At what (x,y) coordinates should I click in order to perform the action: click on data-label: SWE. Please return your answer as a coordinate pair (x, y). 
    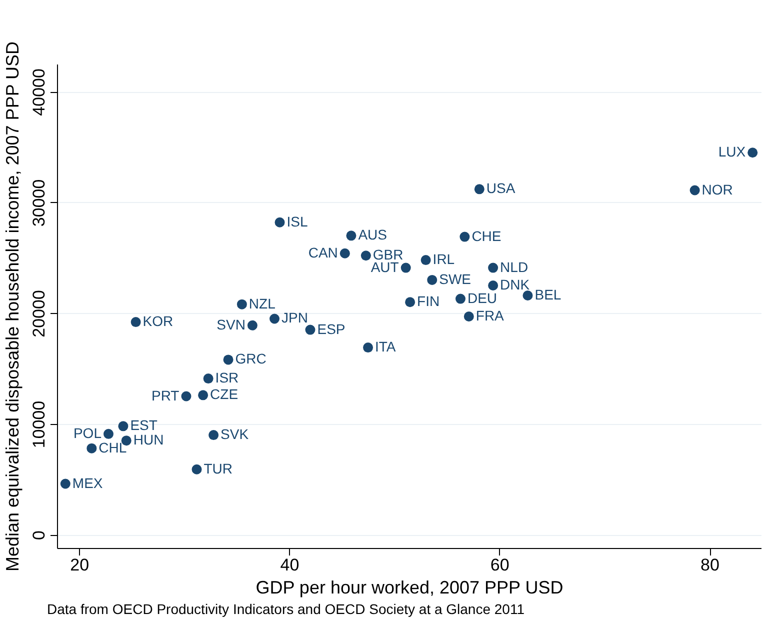
    Looking at the image, I should click on (455, 278).